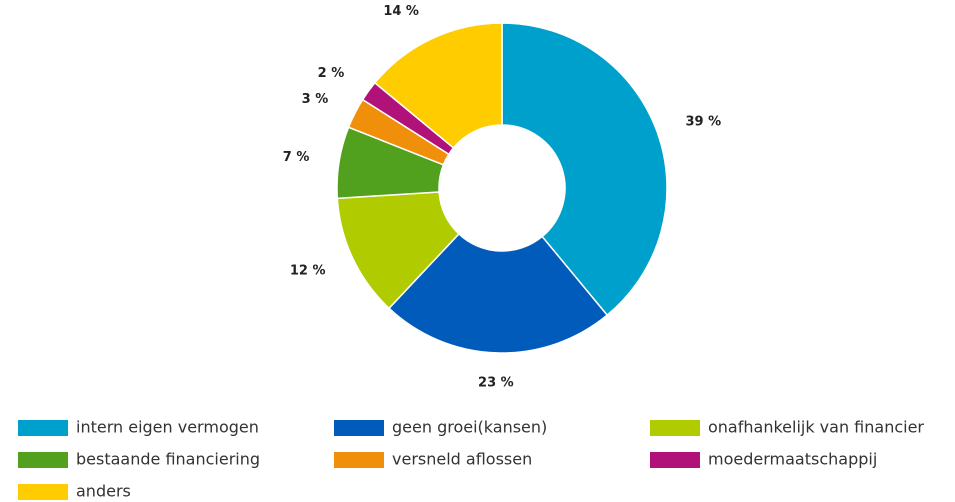 Image resolution: width=955 pixels, height=502 pixels. What do you see at coordinates (331, 73) in the screenshot?
I see `value-label: 2 %` at bounding box center [331, 73].